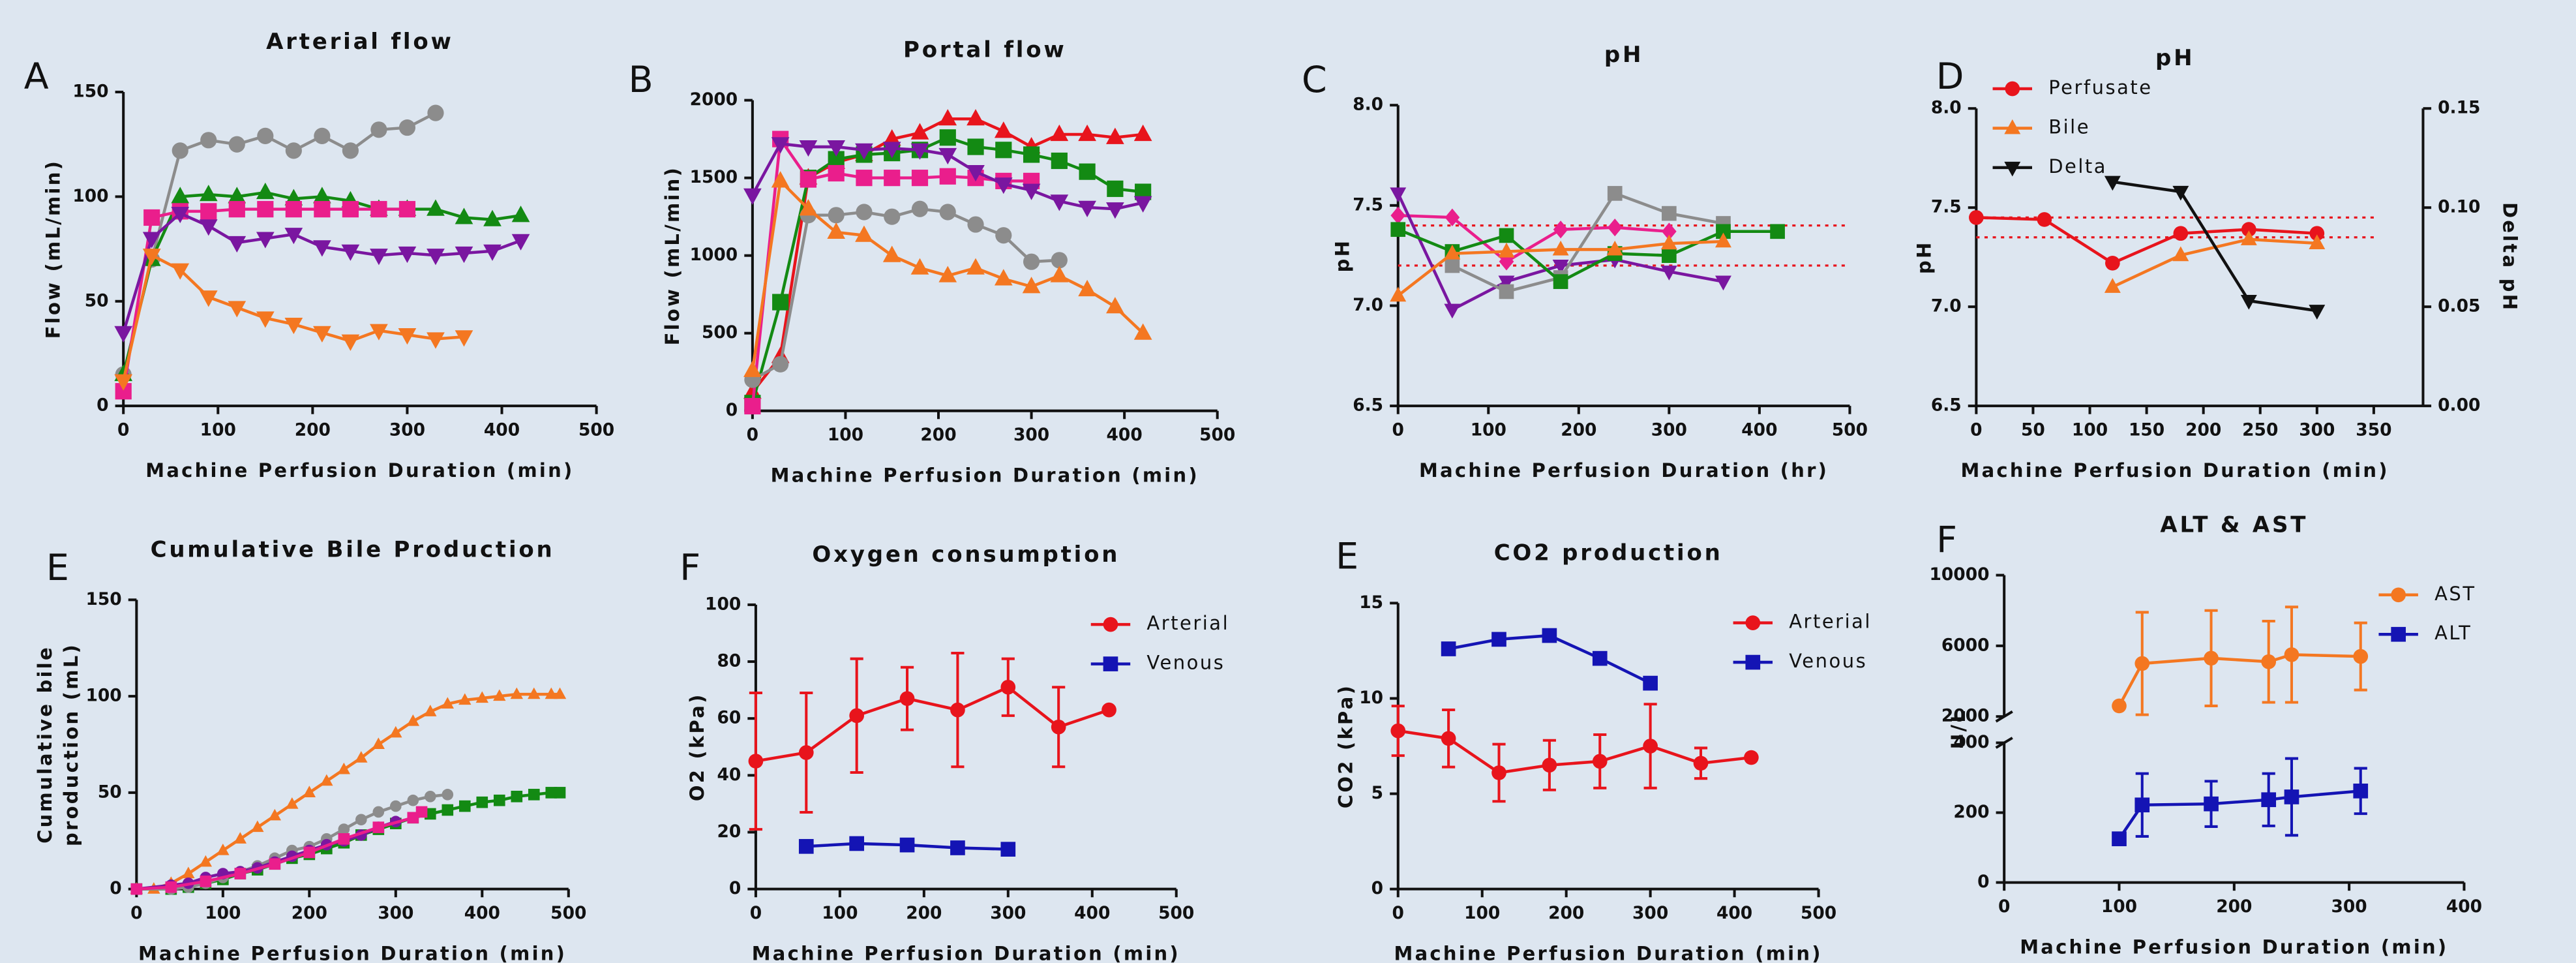 The image size is (2576, 963). Describe the element at coordinates (1946, 108) in the screenshot. I see `y-tick-label: 8.0` at that location.